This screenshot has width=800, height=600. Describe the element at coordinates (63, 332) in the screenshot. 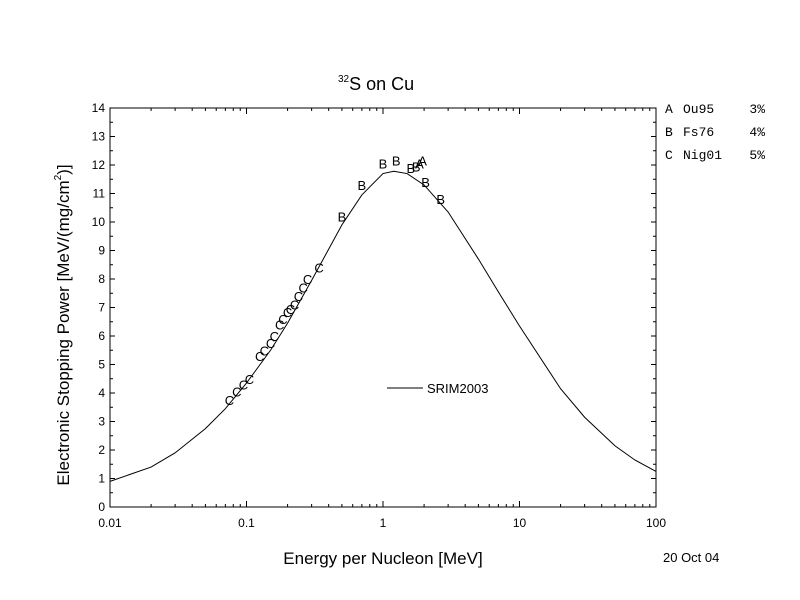

I see `y-axis-label-main: Electronic Stopping Power [MeV/(mg/cm` at that location.